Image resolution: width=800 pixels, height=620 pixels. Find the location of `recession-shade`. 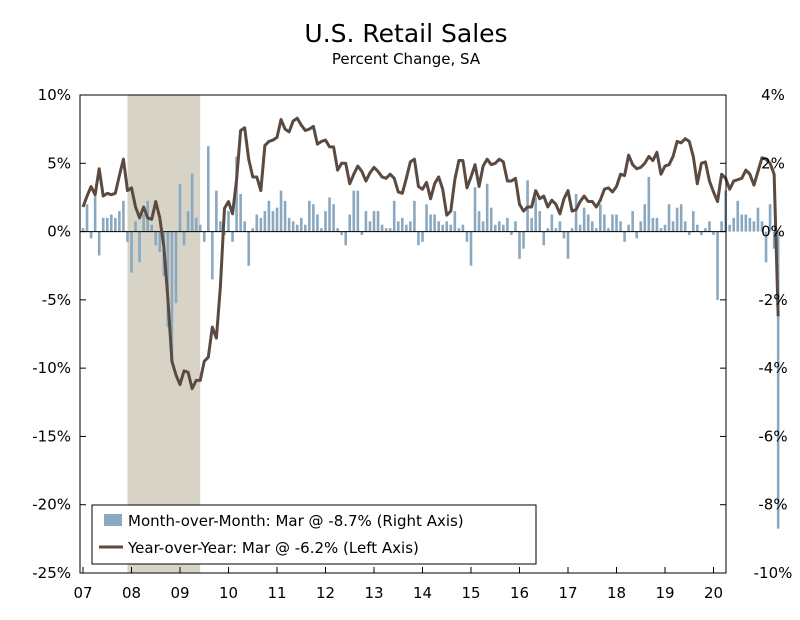

recession-shade is located at coordinates (164, 334).